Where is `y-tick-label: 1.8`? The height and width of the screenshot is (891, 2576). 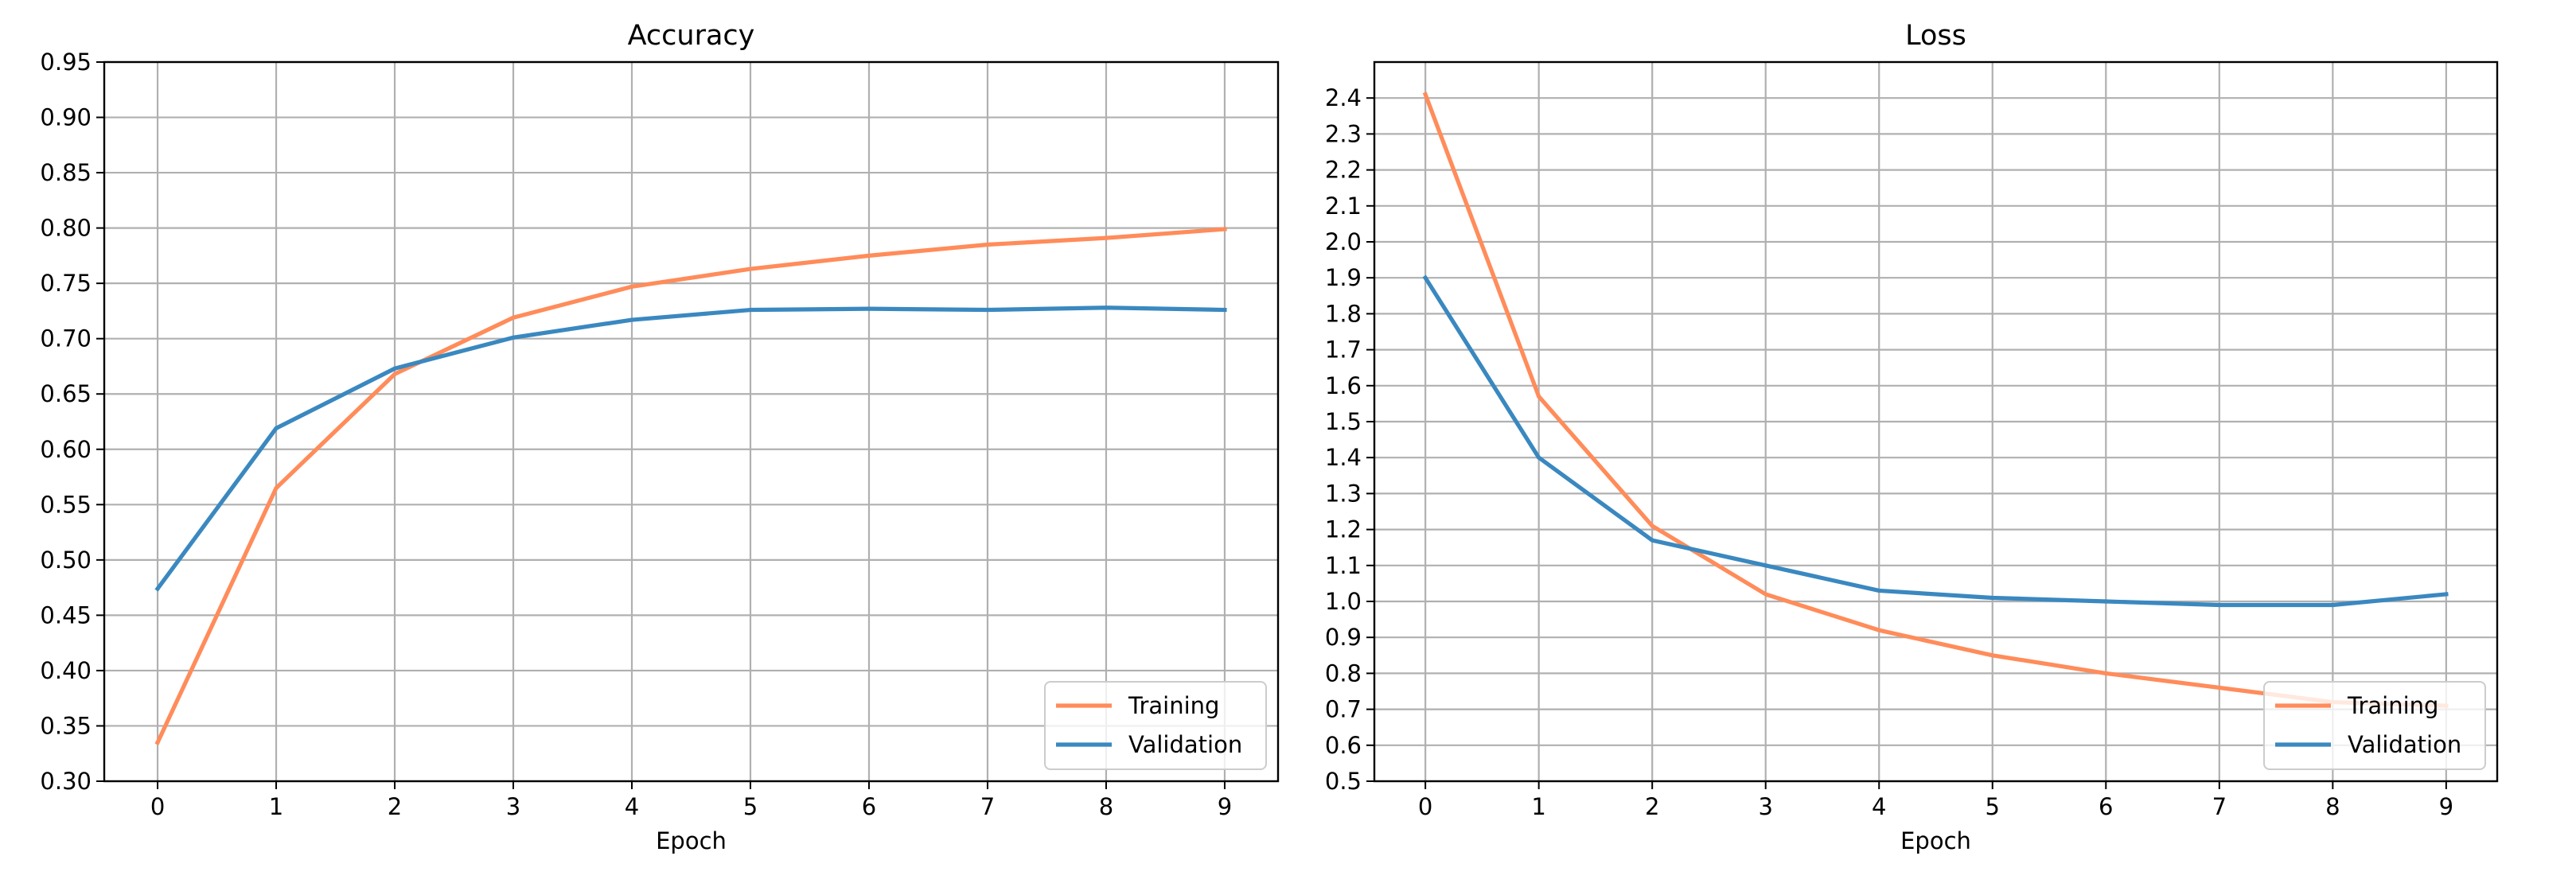 y-tick-label: 1.8 is located at coordinates (1343, 313).